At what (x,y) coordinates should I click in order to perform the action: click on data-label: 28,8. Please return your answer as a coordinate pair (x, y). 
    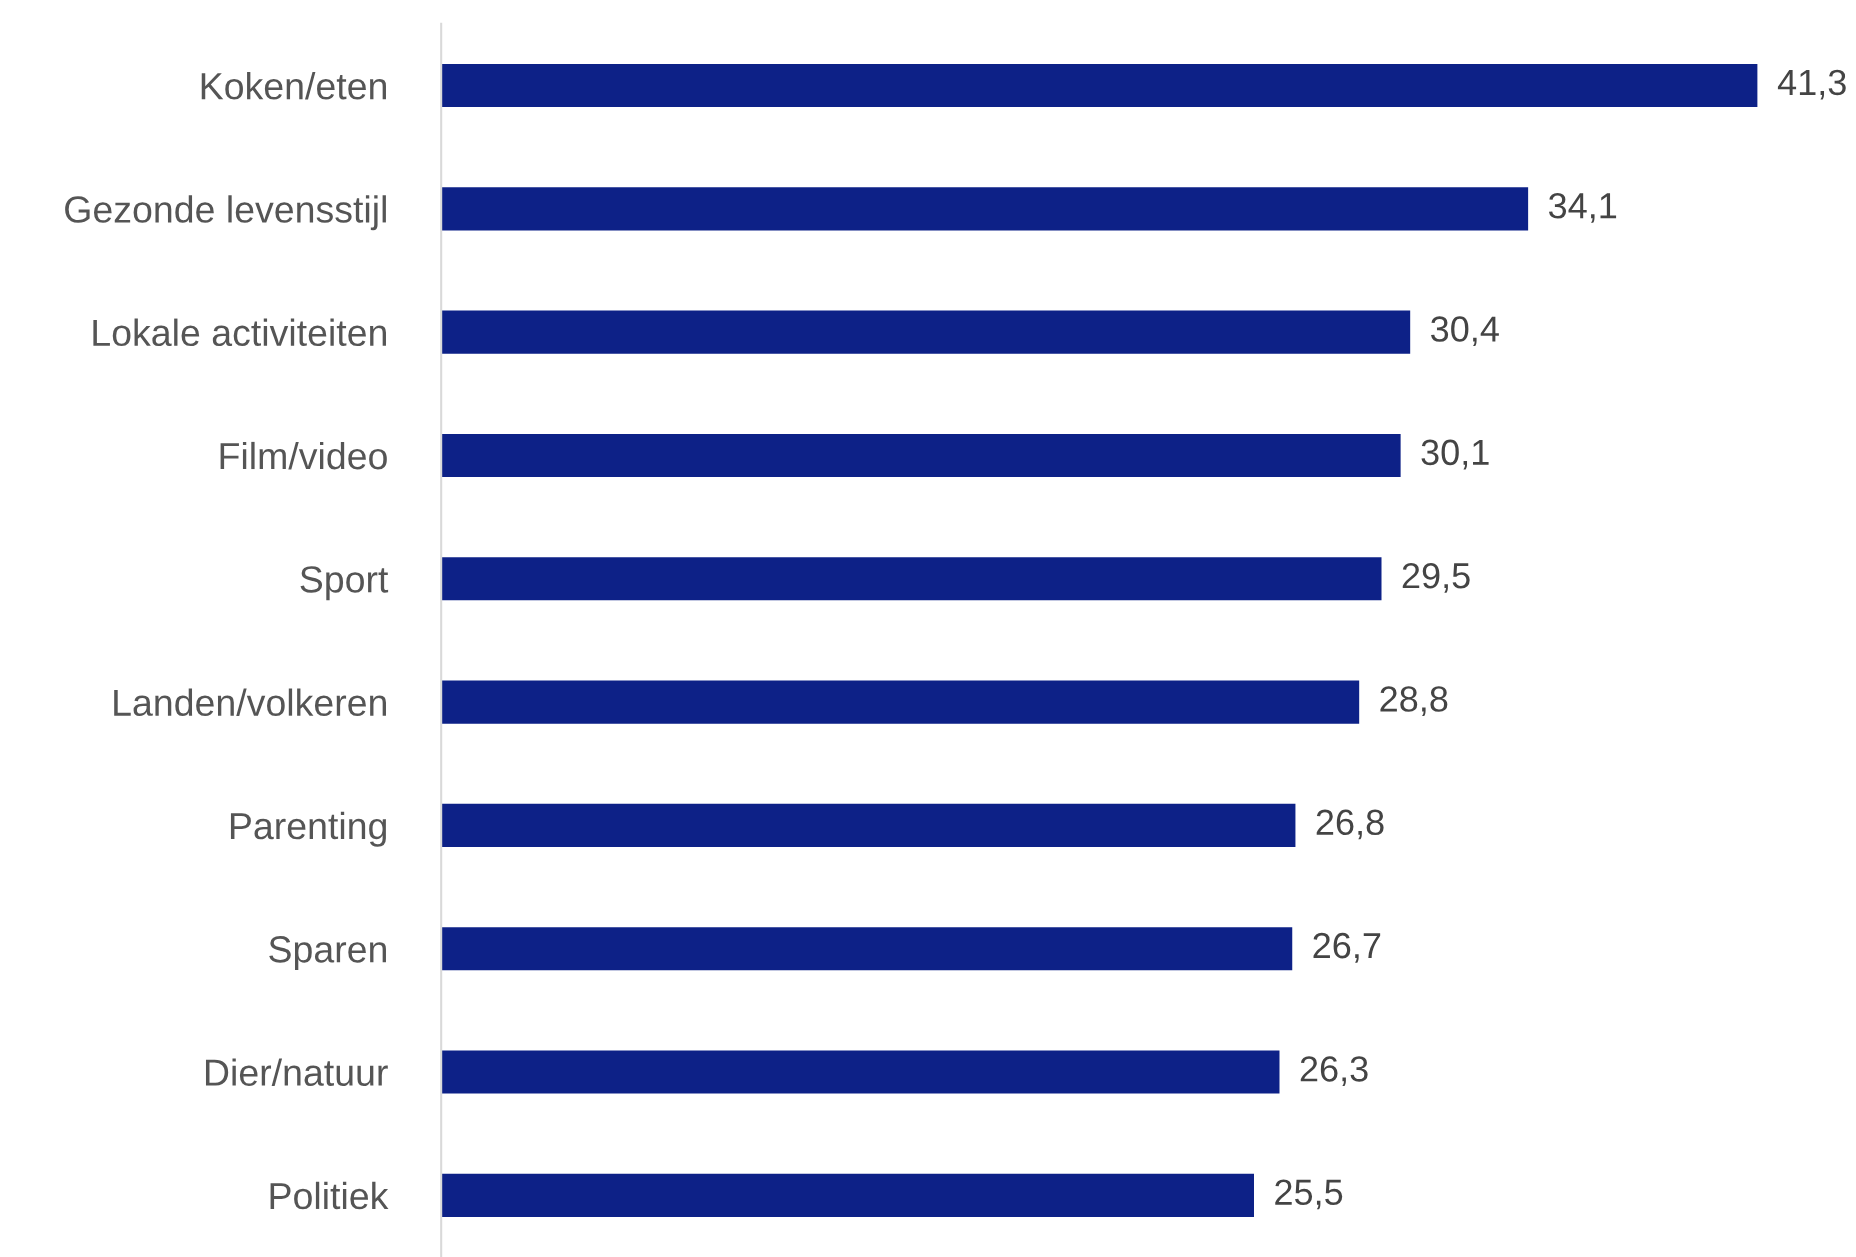
    Looking at the image, I should click on (1414, 701).